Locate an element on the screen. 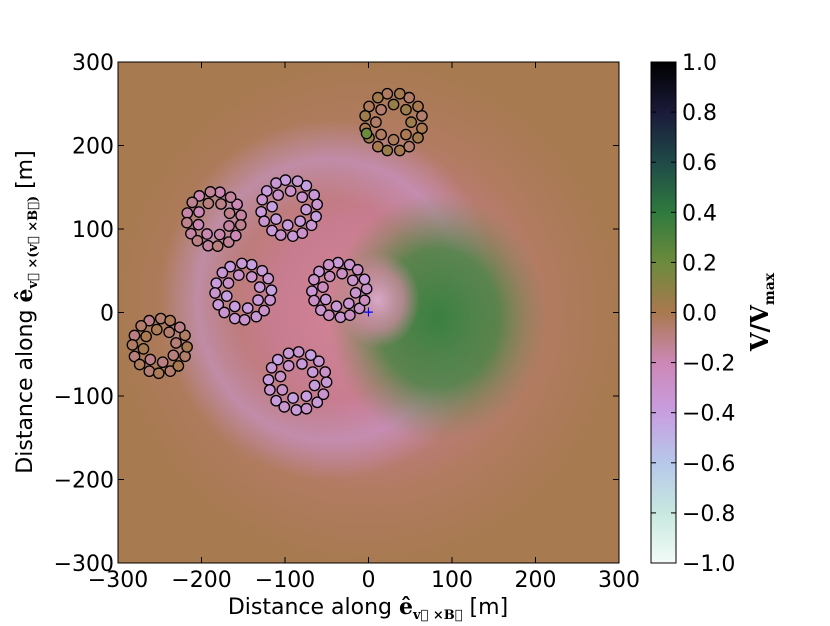 The height and width of the screenshot is (626, 830). y-tick-label: 300 is located at coordinates (93, 63).